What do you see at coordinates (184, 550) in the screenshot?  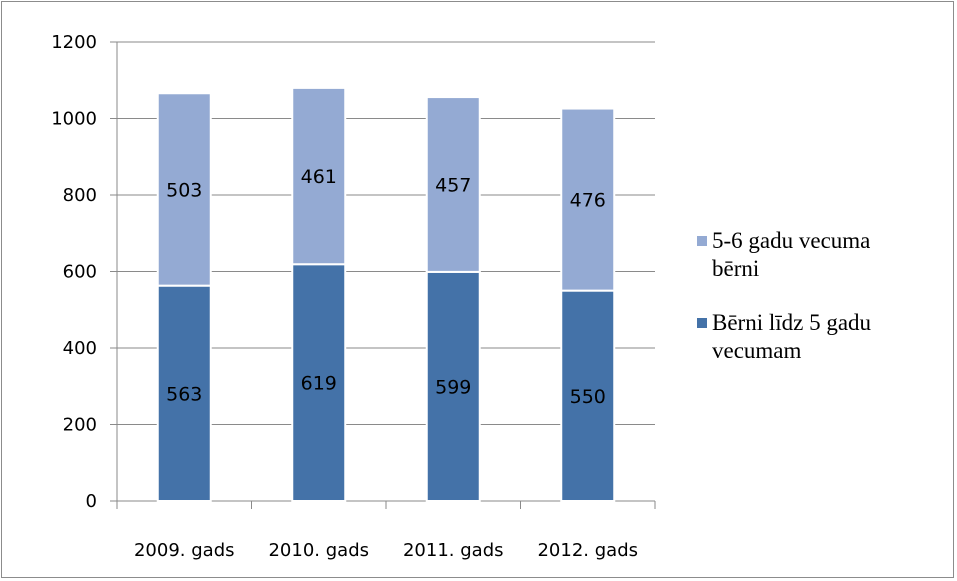 I see `x-tick-label: 2009. gads` at bounding box center [184, 550].